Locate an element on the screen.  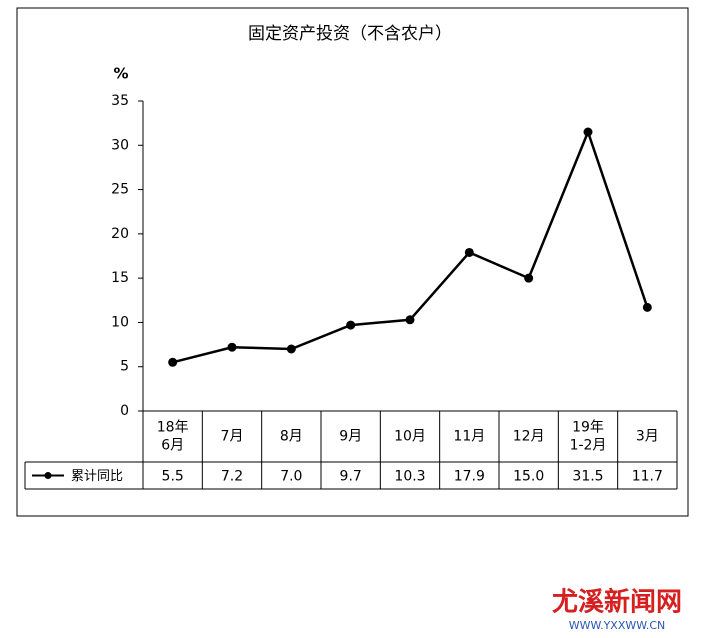
y-tick-label: 15 is located at coordinates (120, 278).